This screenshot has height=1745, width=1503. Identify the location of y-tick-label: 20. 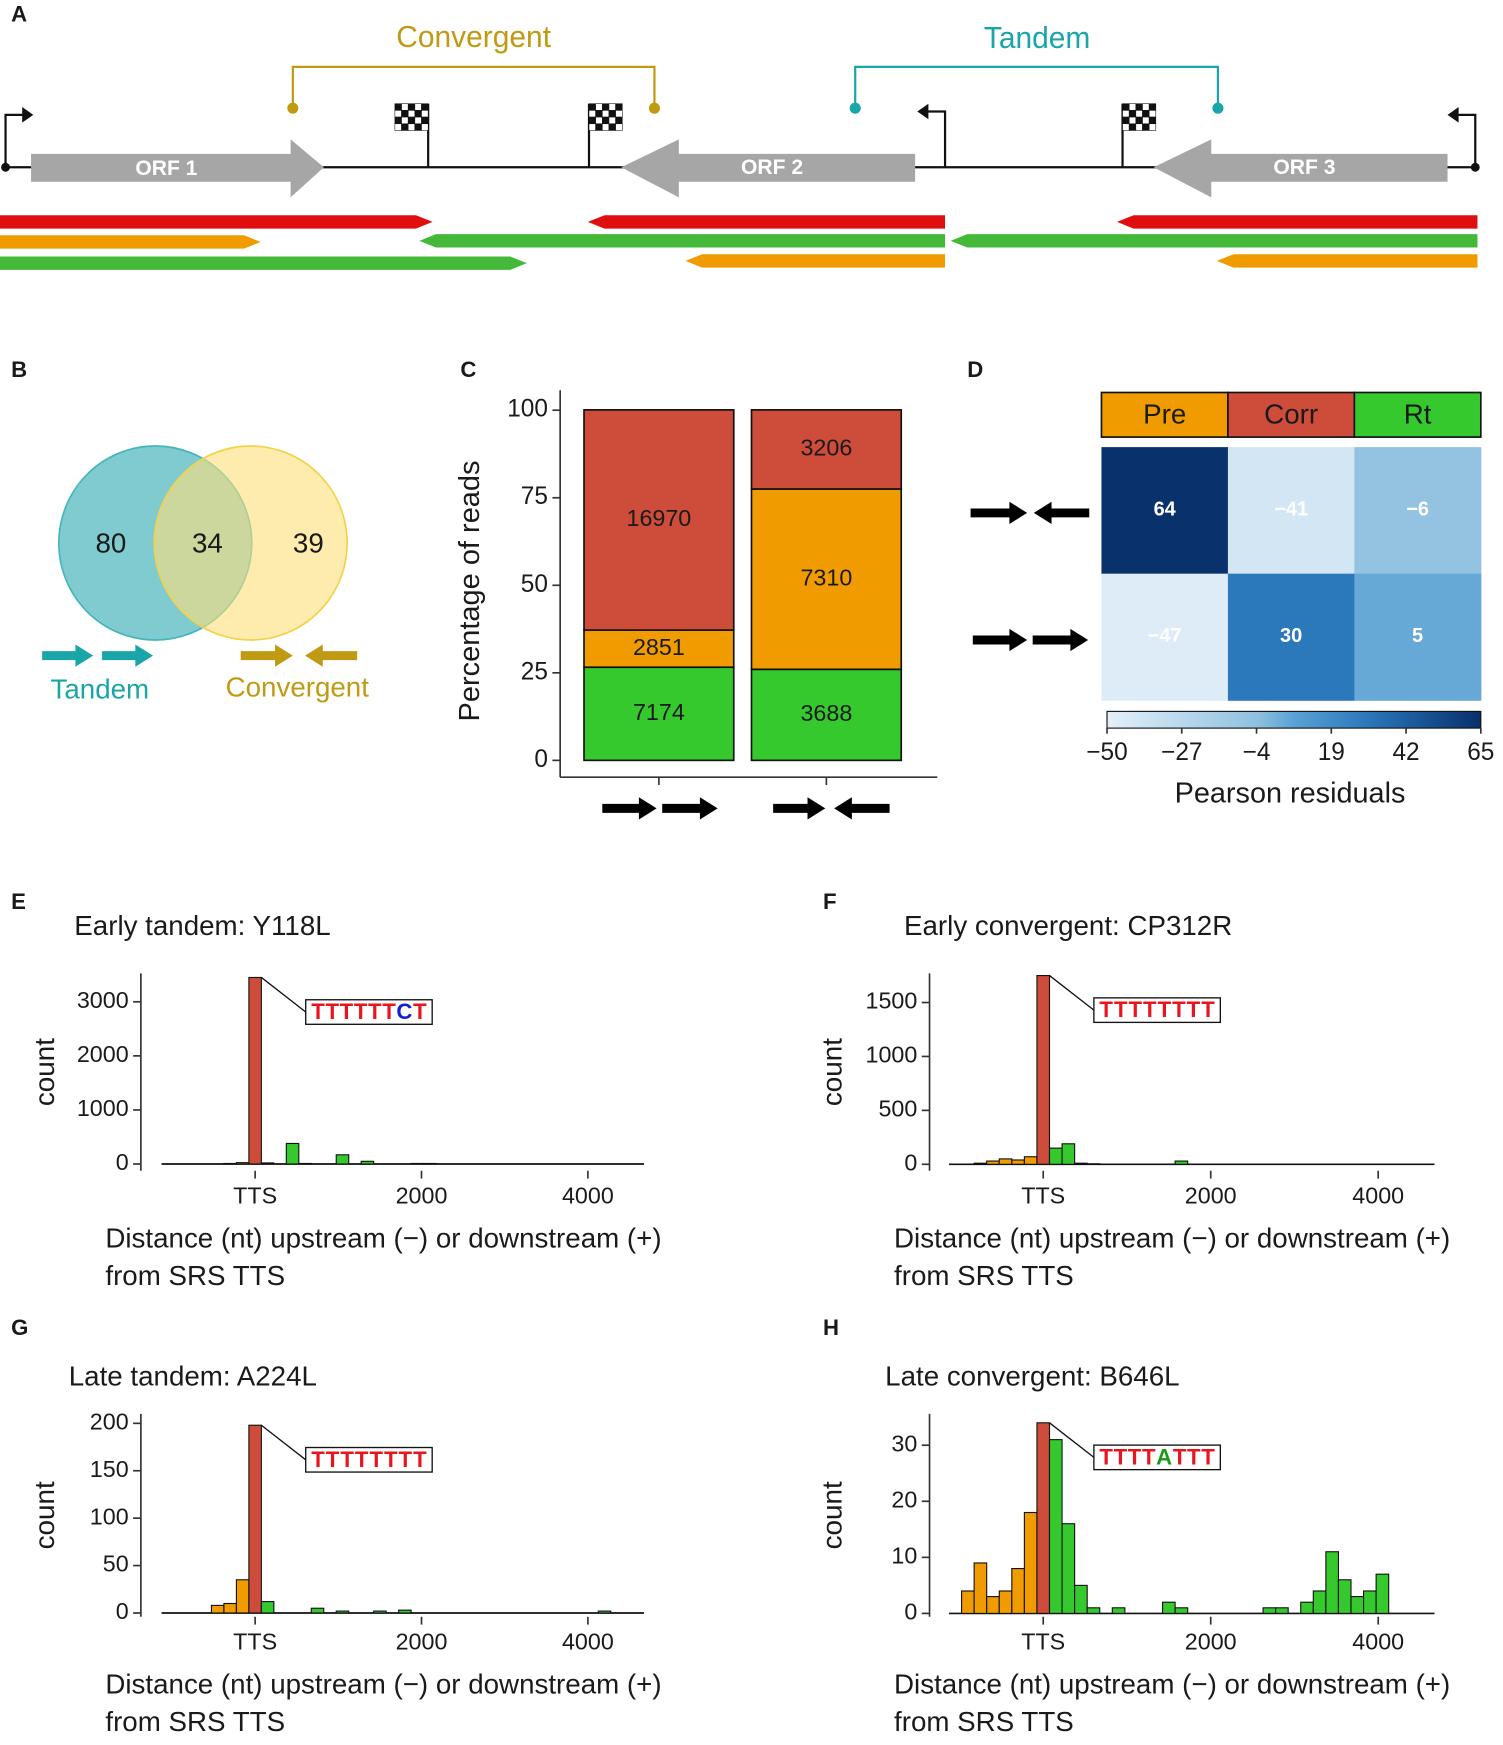
(904, 1499).